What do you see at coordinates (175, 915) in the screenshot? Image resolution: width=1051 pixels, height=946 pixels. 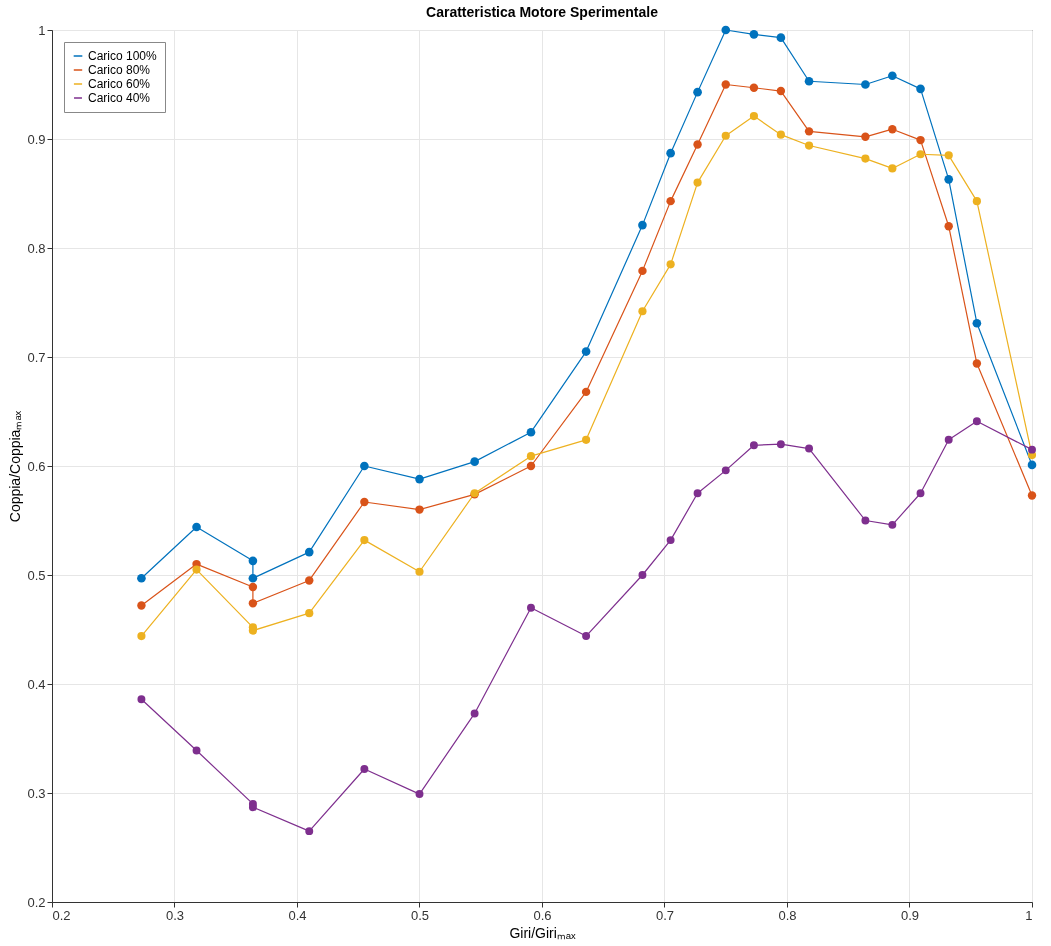 I see `x-tick-label: 0.3` at bounding box center [175, 915].